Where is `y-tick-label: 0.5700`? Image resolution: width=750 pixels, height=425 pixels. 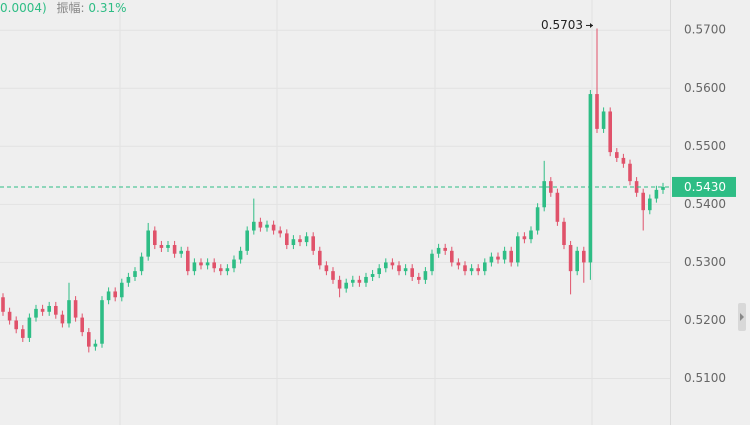
y-tick-label: 0.5700 is located at coordinates (705, 30).